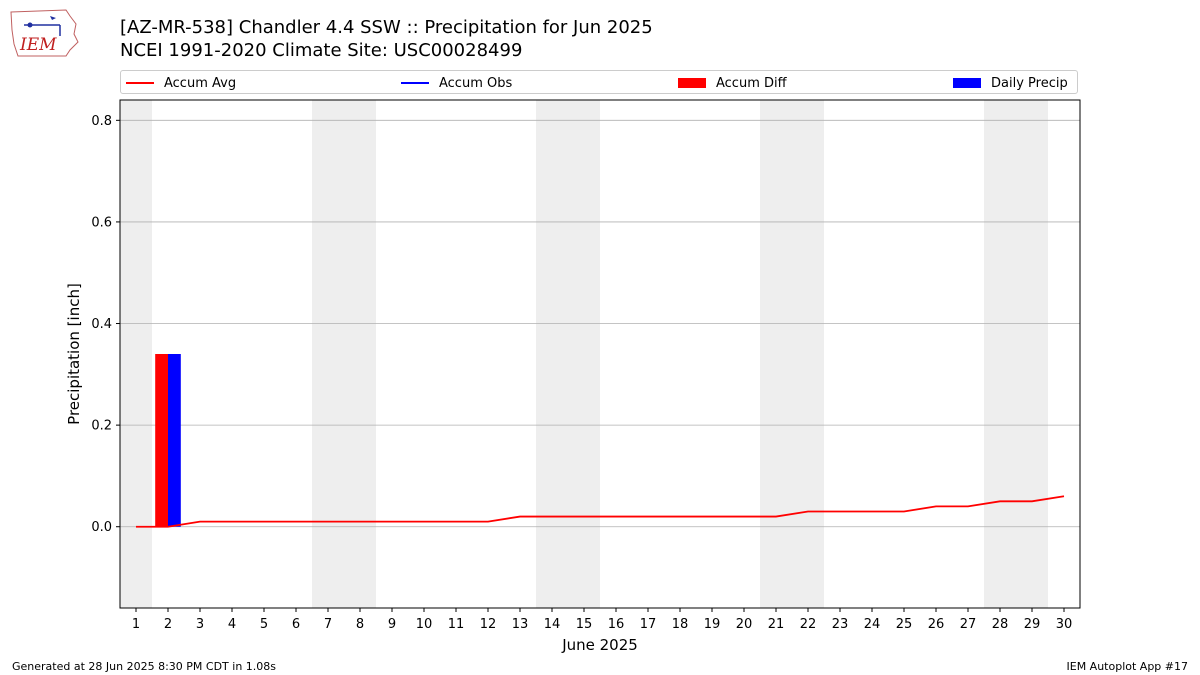 This screenshot has width=1200, height=675. Describe the element at coordinates (321, 50) in the screenshot. I see `chart-subtitle: NCEI 1991-2020 Climate Site: USC00028499` at that location.